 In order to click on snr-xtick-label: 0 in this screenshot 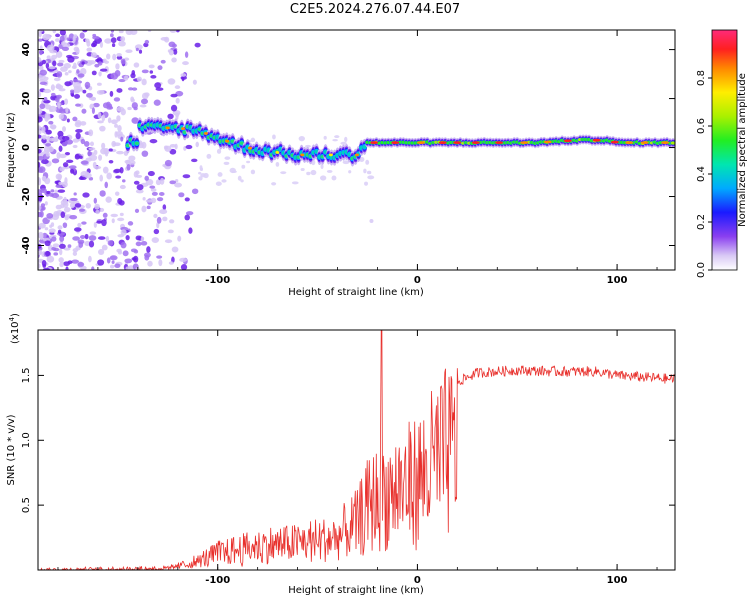, I will do `click(417, 580)`.